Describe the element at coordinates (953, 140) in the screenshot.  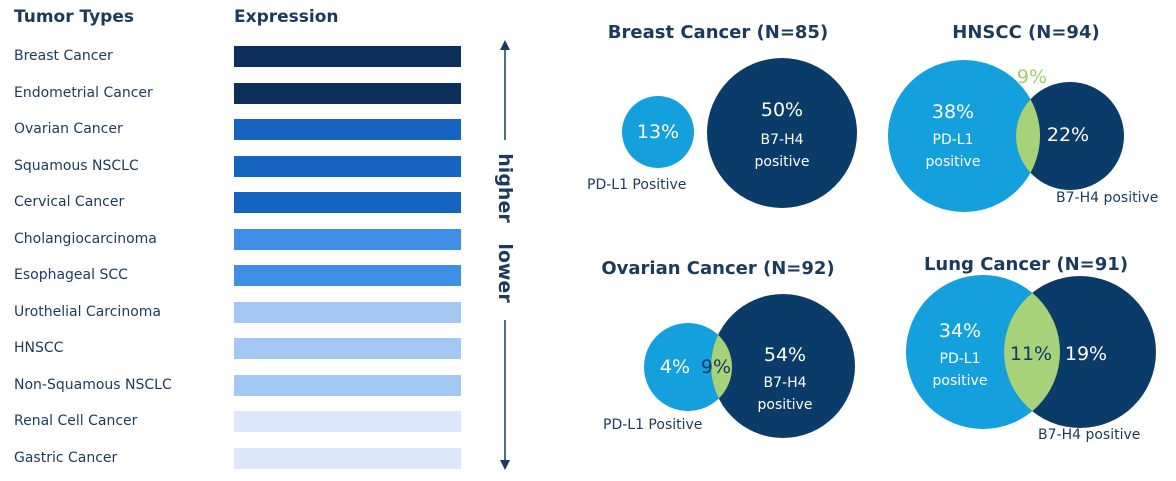
I see `hnscc-pdl1-label-1: PD-L1` at that location.